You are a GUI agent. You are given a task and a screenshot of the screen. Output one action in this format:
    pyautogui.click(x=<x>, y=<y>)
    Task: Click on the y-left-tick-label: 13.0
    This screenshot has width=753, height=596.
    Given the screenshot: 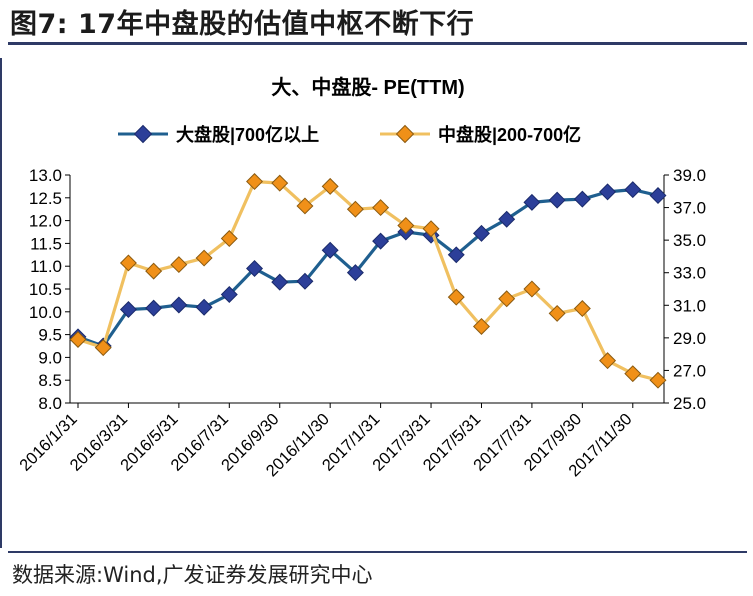 What is the action you would take?
    pyautogui.click(x=45, y=175)
    